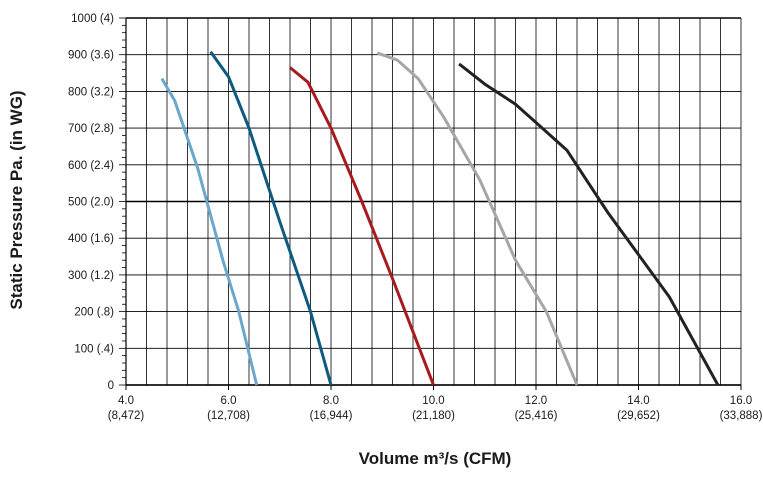 The width and height of the screenshot is (763, 477). What do you see at coordinates (91, 203) in the screenshot?
I see `y-tick-label: 500 (2.0)` at bounding box center [91, 203].